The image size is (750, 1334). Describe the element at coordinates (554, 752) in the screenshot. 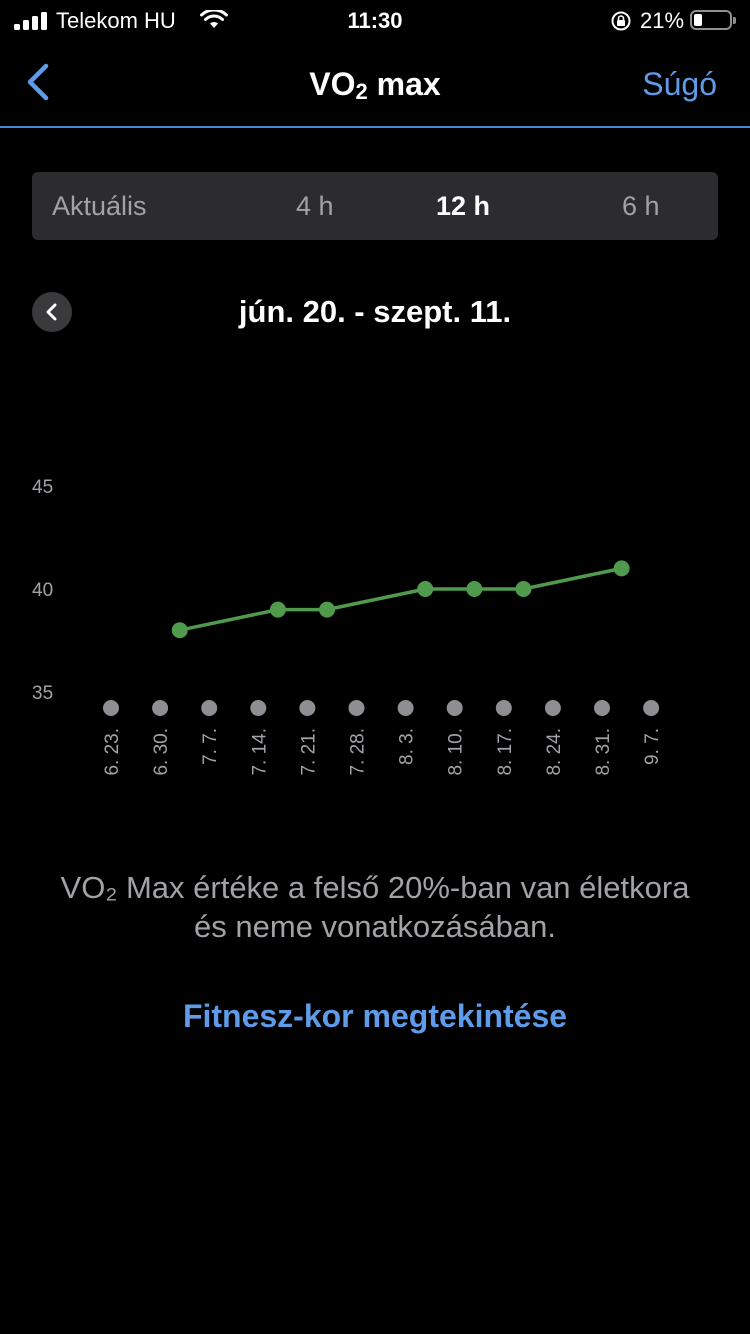

I see `x-tick-label: 8. 24.` at that location.